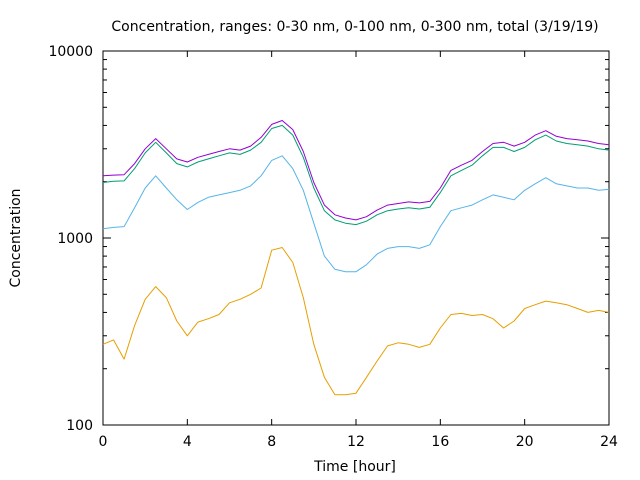  I want to click on y-tick-label: 10000, so click(70, 52).